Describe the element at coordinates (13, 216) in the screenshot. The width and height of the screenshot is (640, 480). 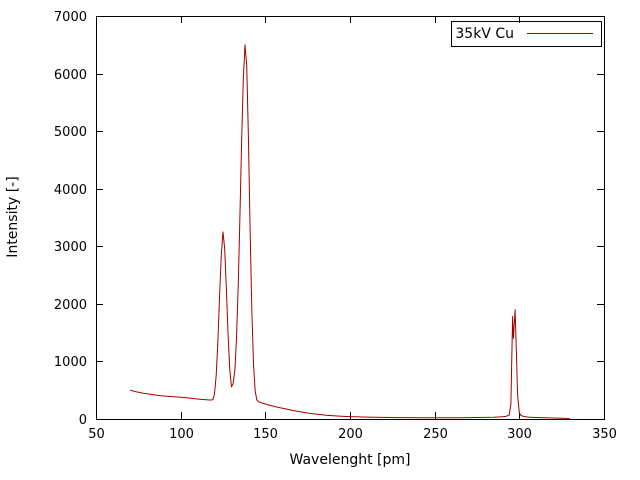
I see `y-axis-label: Intensity [-]` at that location.